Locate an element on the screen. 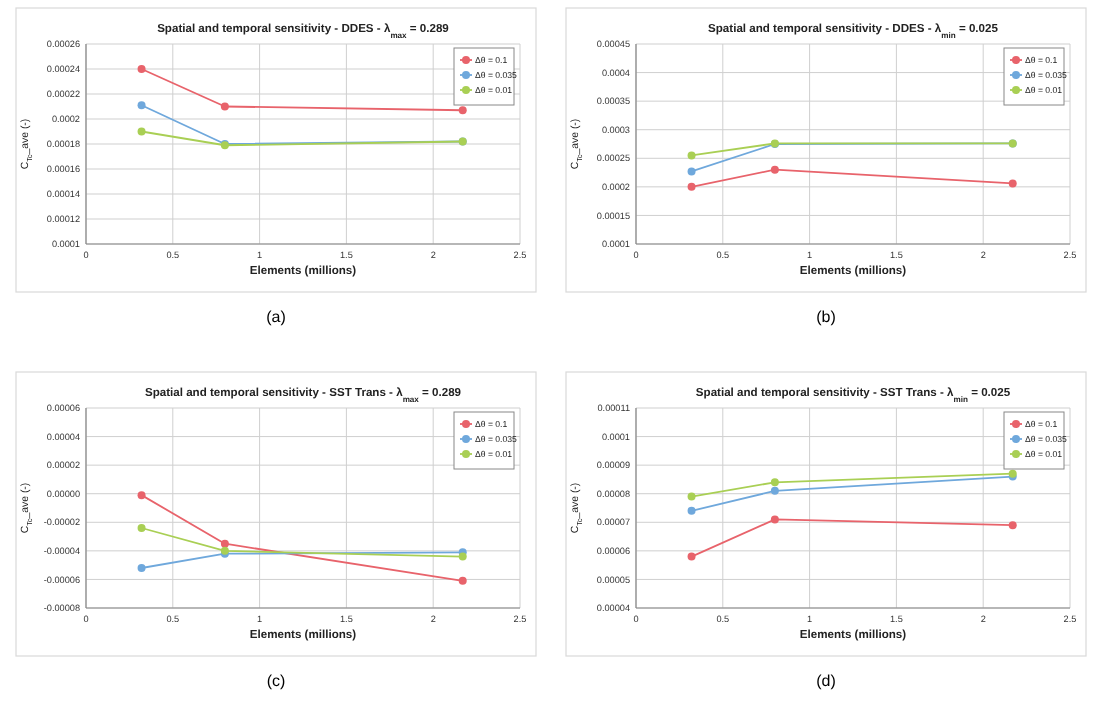  text: (b) is located at coordinates (826, 317).